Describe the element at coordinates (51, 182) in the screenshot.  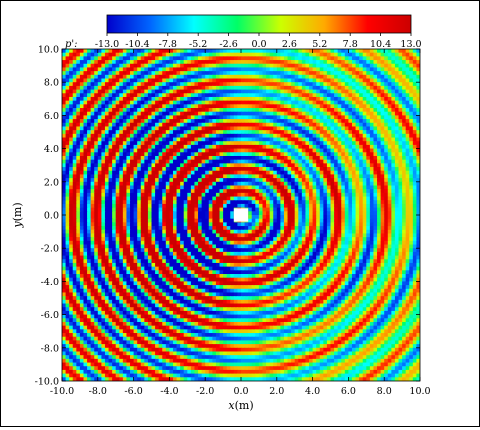
I see `y-tick-label: 2.0` at that location.